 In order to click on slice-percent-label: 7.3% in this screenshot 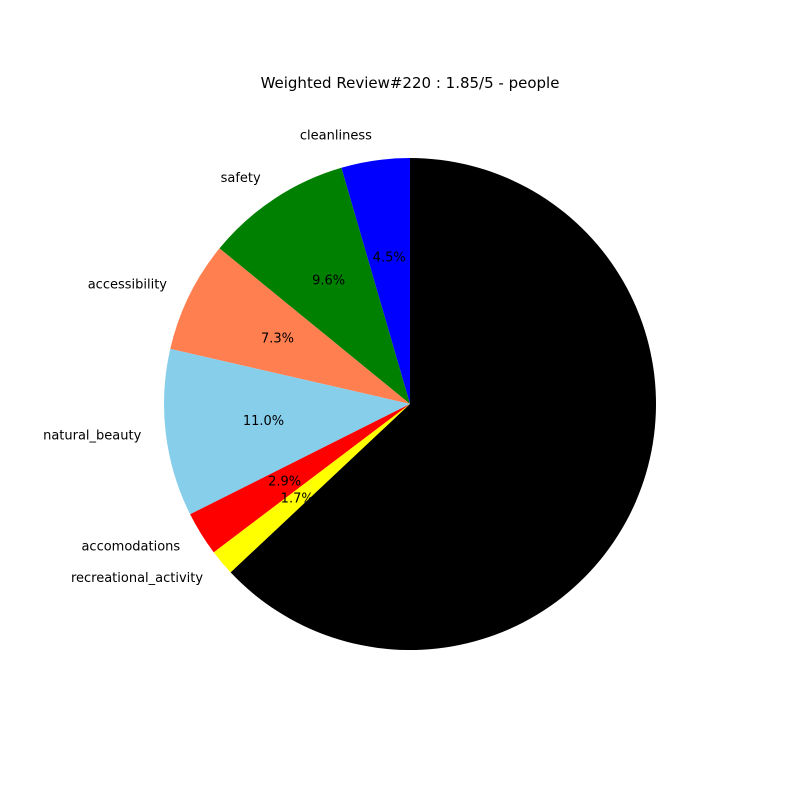, I will do `click(277, 339)`.